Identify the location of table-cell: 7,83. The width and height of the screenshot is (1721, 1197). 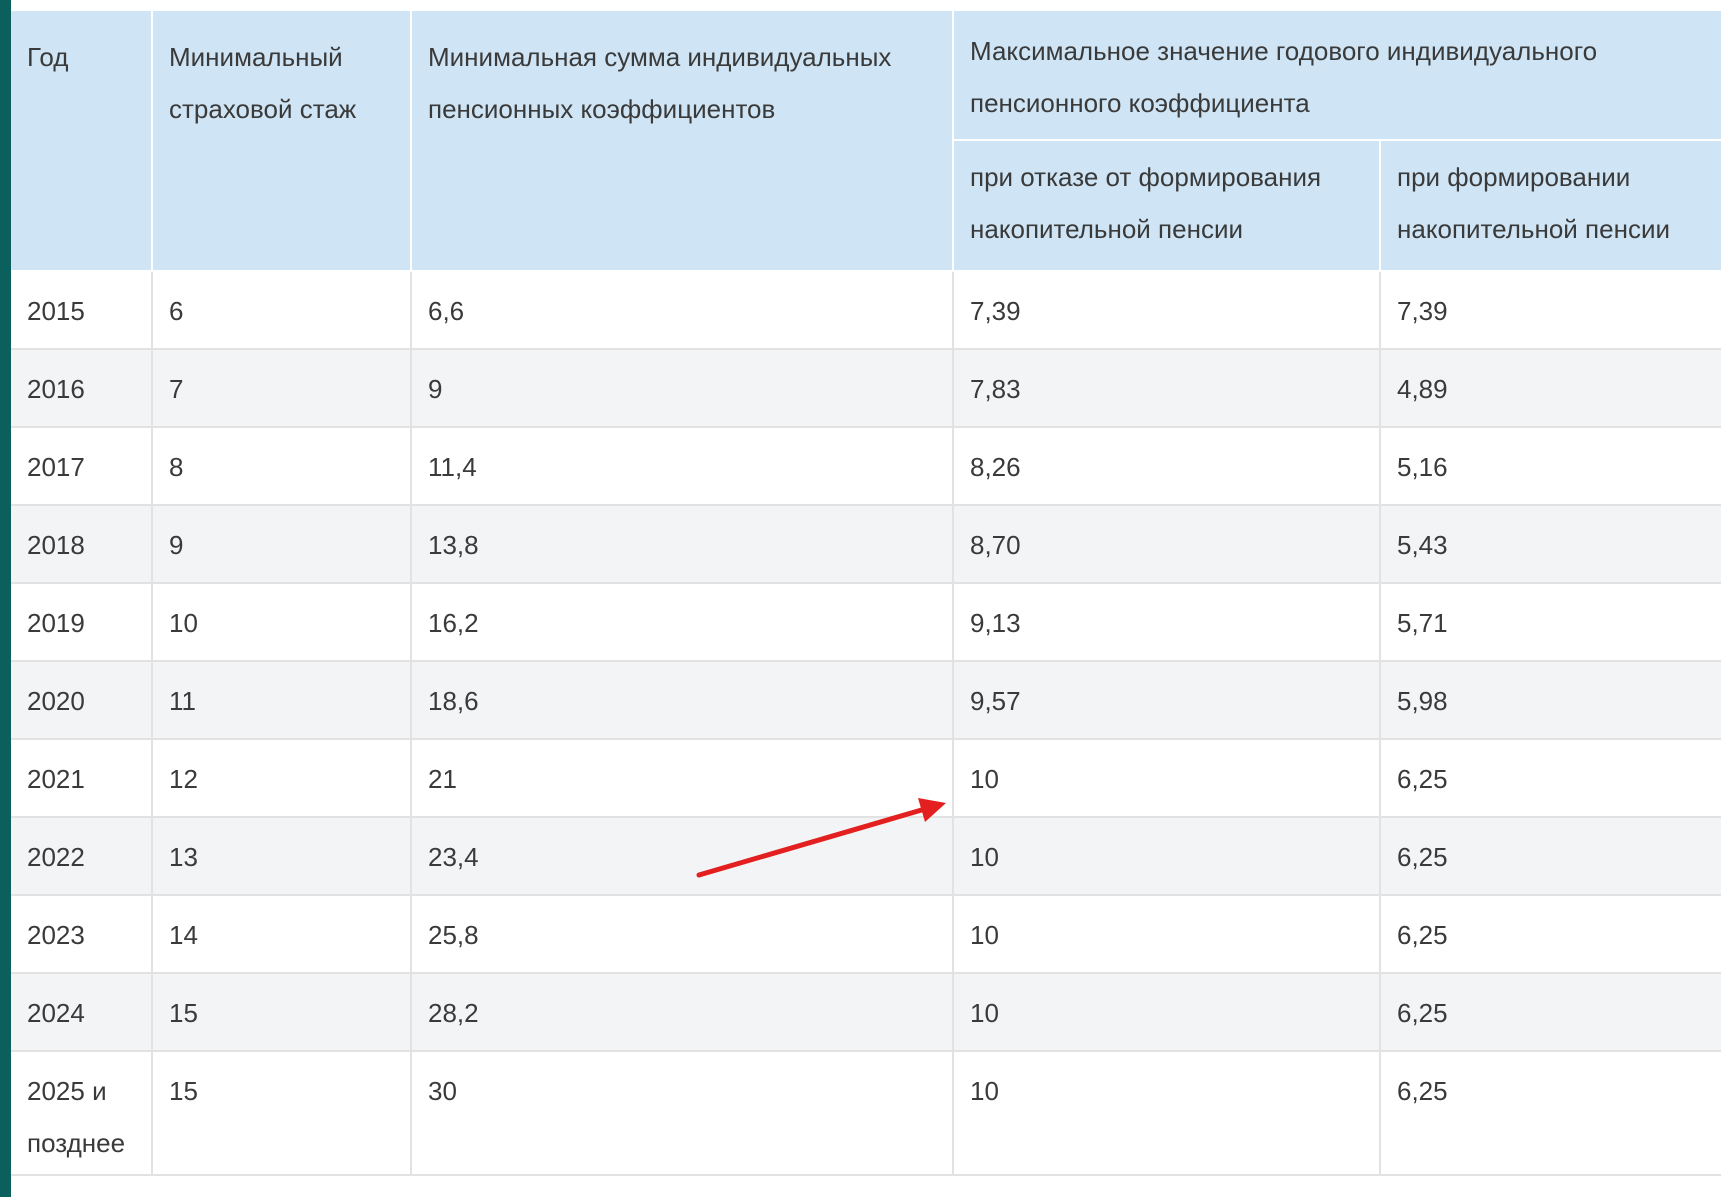
(1166, 388).